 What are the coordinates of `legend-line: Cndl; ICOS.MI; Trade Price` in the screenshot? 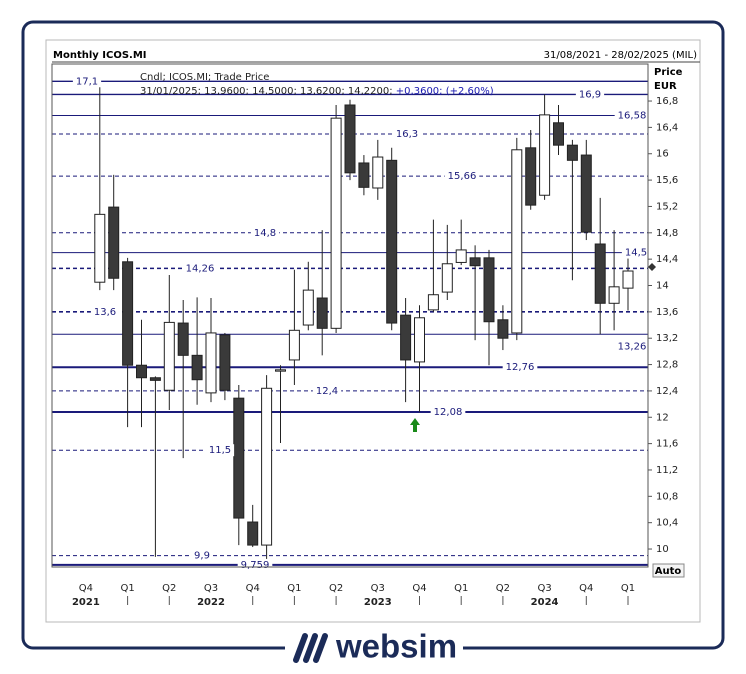 It's located at (204, 77).